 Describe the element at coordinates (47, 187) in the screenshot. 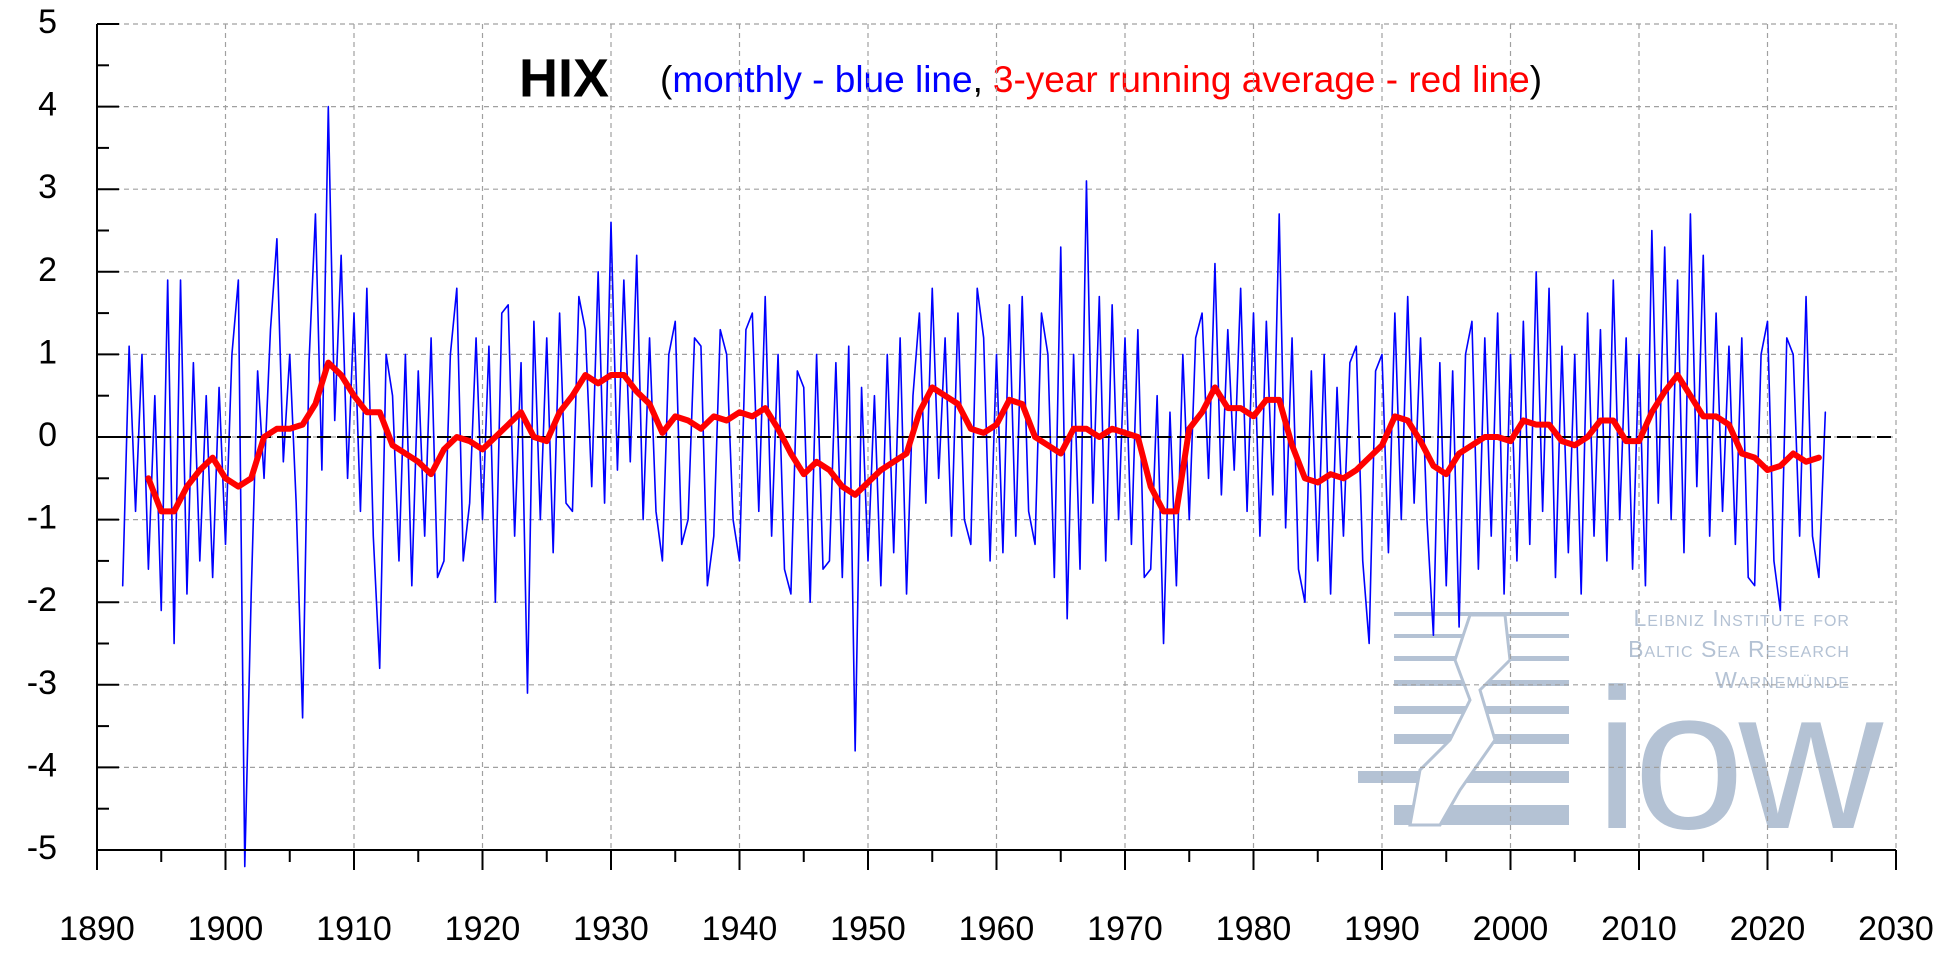

I see `y-tick-label: 3` at that location.